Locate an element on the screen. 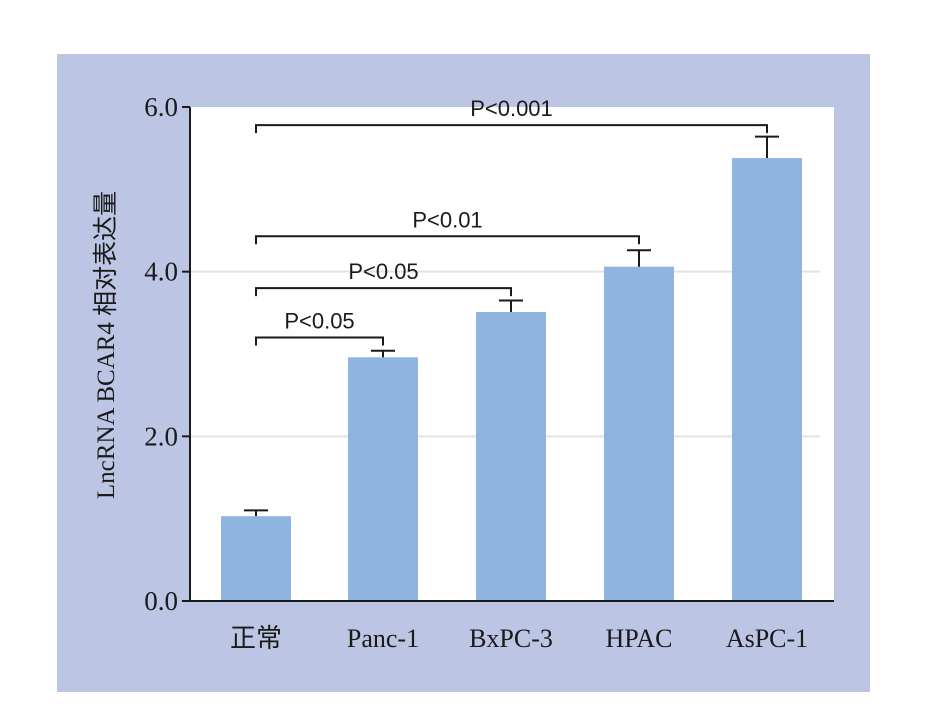  x-tick-label: HPAC is located at coordinates (639, 638).